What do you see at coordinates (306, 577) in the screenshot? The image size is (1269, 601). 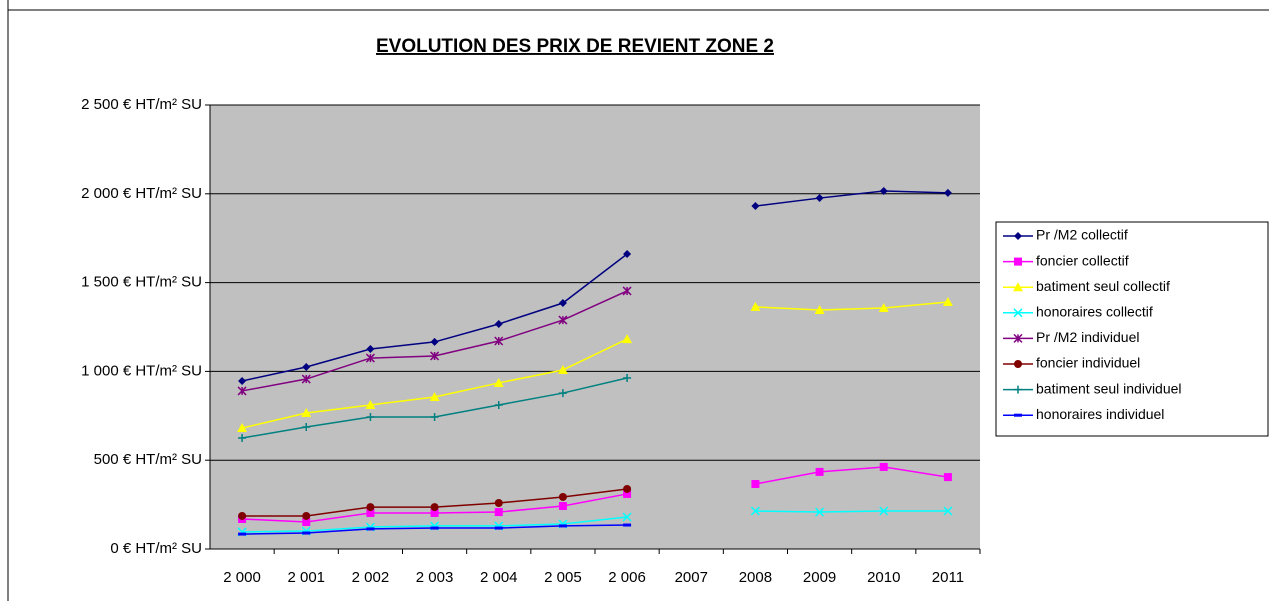 I see `x-tick-label: 2 001` at bounding box center [306, 577].